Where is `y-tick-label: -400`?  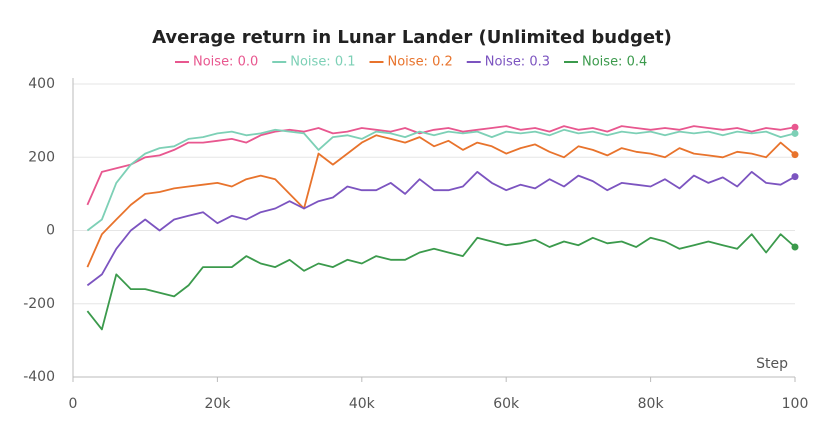 y-tick-label: -400 is located at coordinates (39, 377).